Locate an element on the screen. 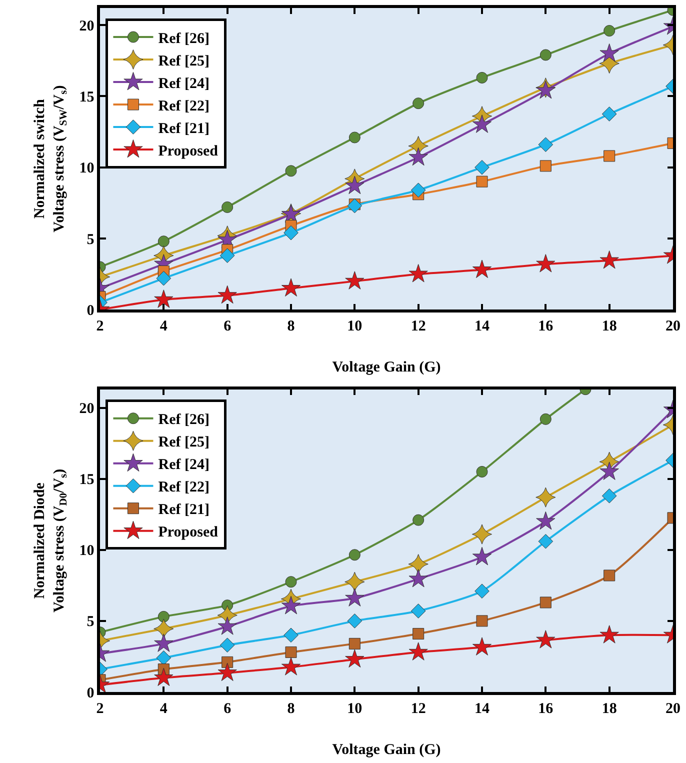 This screenshot has width=686, height=763. x-tick-label: 18 is located at coordinates (609, 708).